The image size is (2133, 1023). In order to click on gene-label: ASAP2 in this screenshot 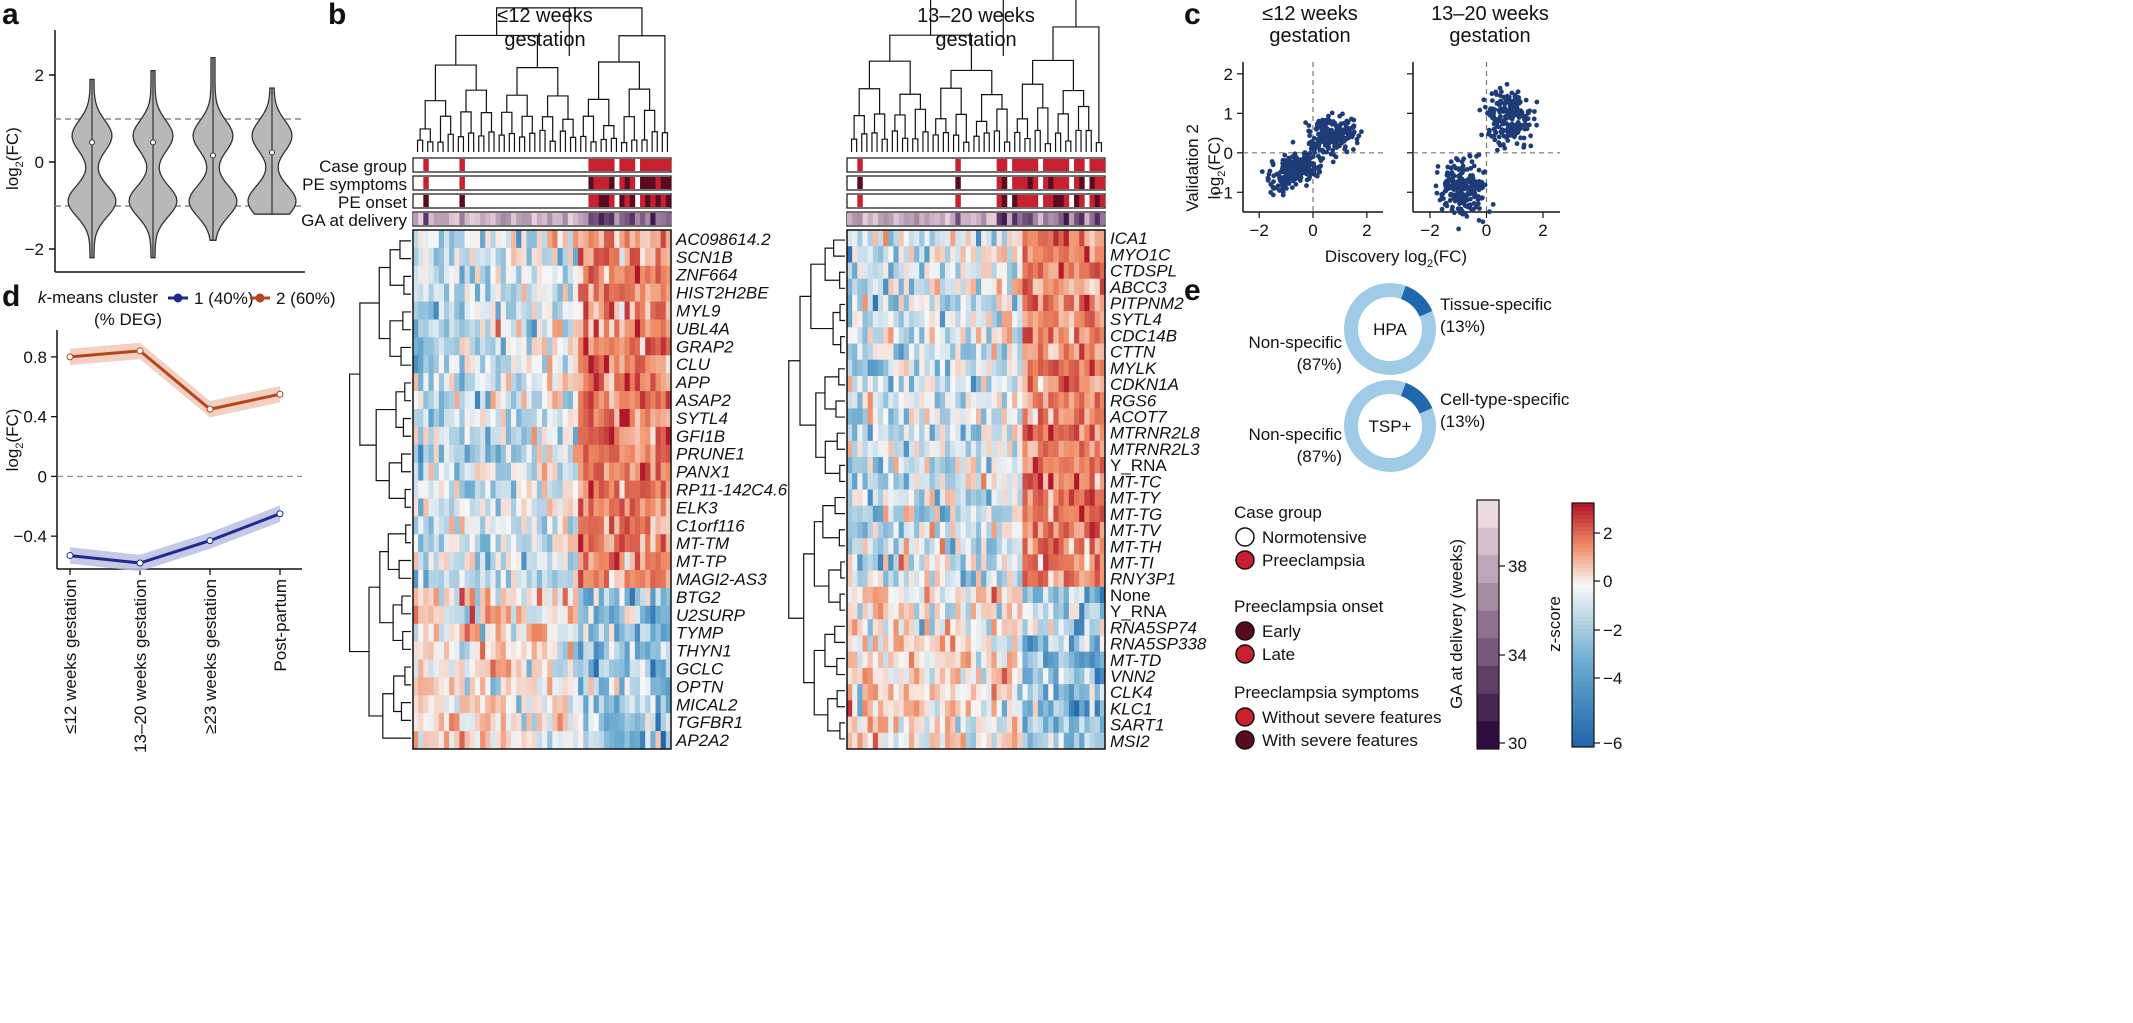, I will do `click(703, 400)`.